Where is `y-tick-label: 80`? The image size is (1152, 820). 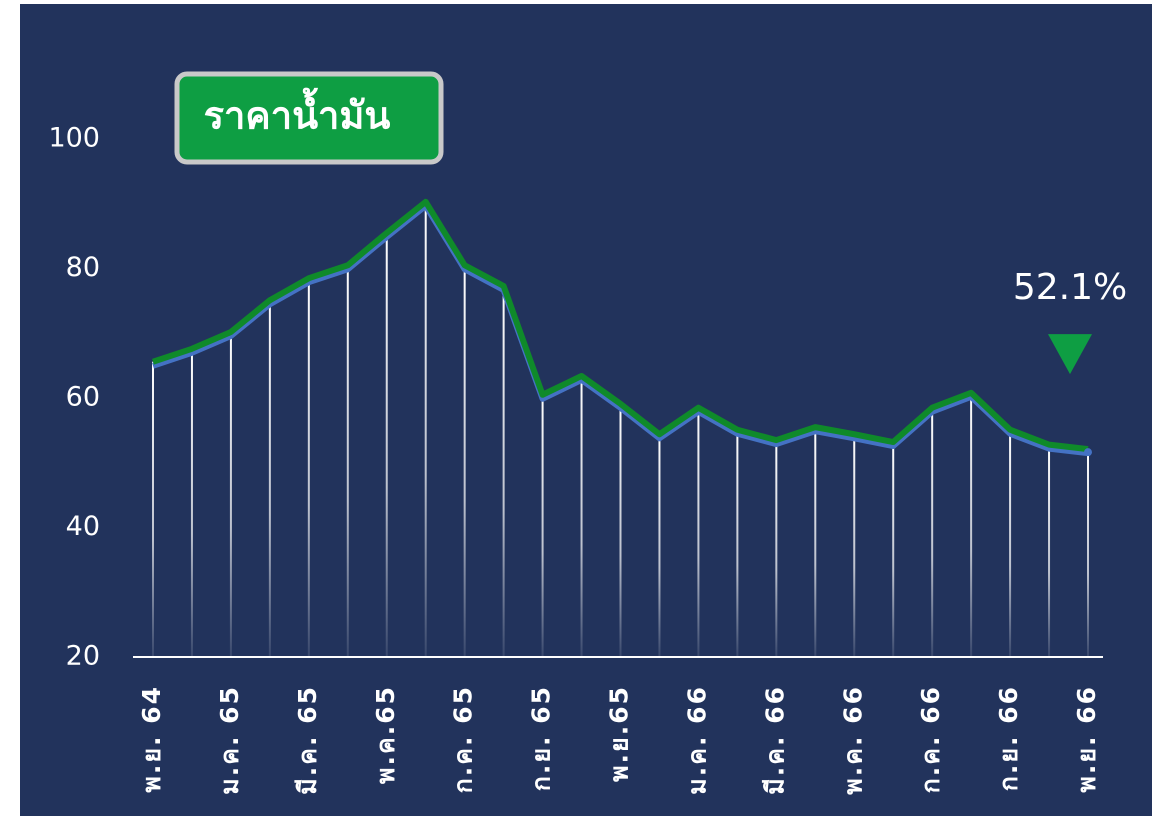
y-tick-label: 80 is located at coordinates (83, 267).